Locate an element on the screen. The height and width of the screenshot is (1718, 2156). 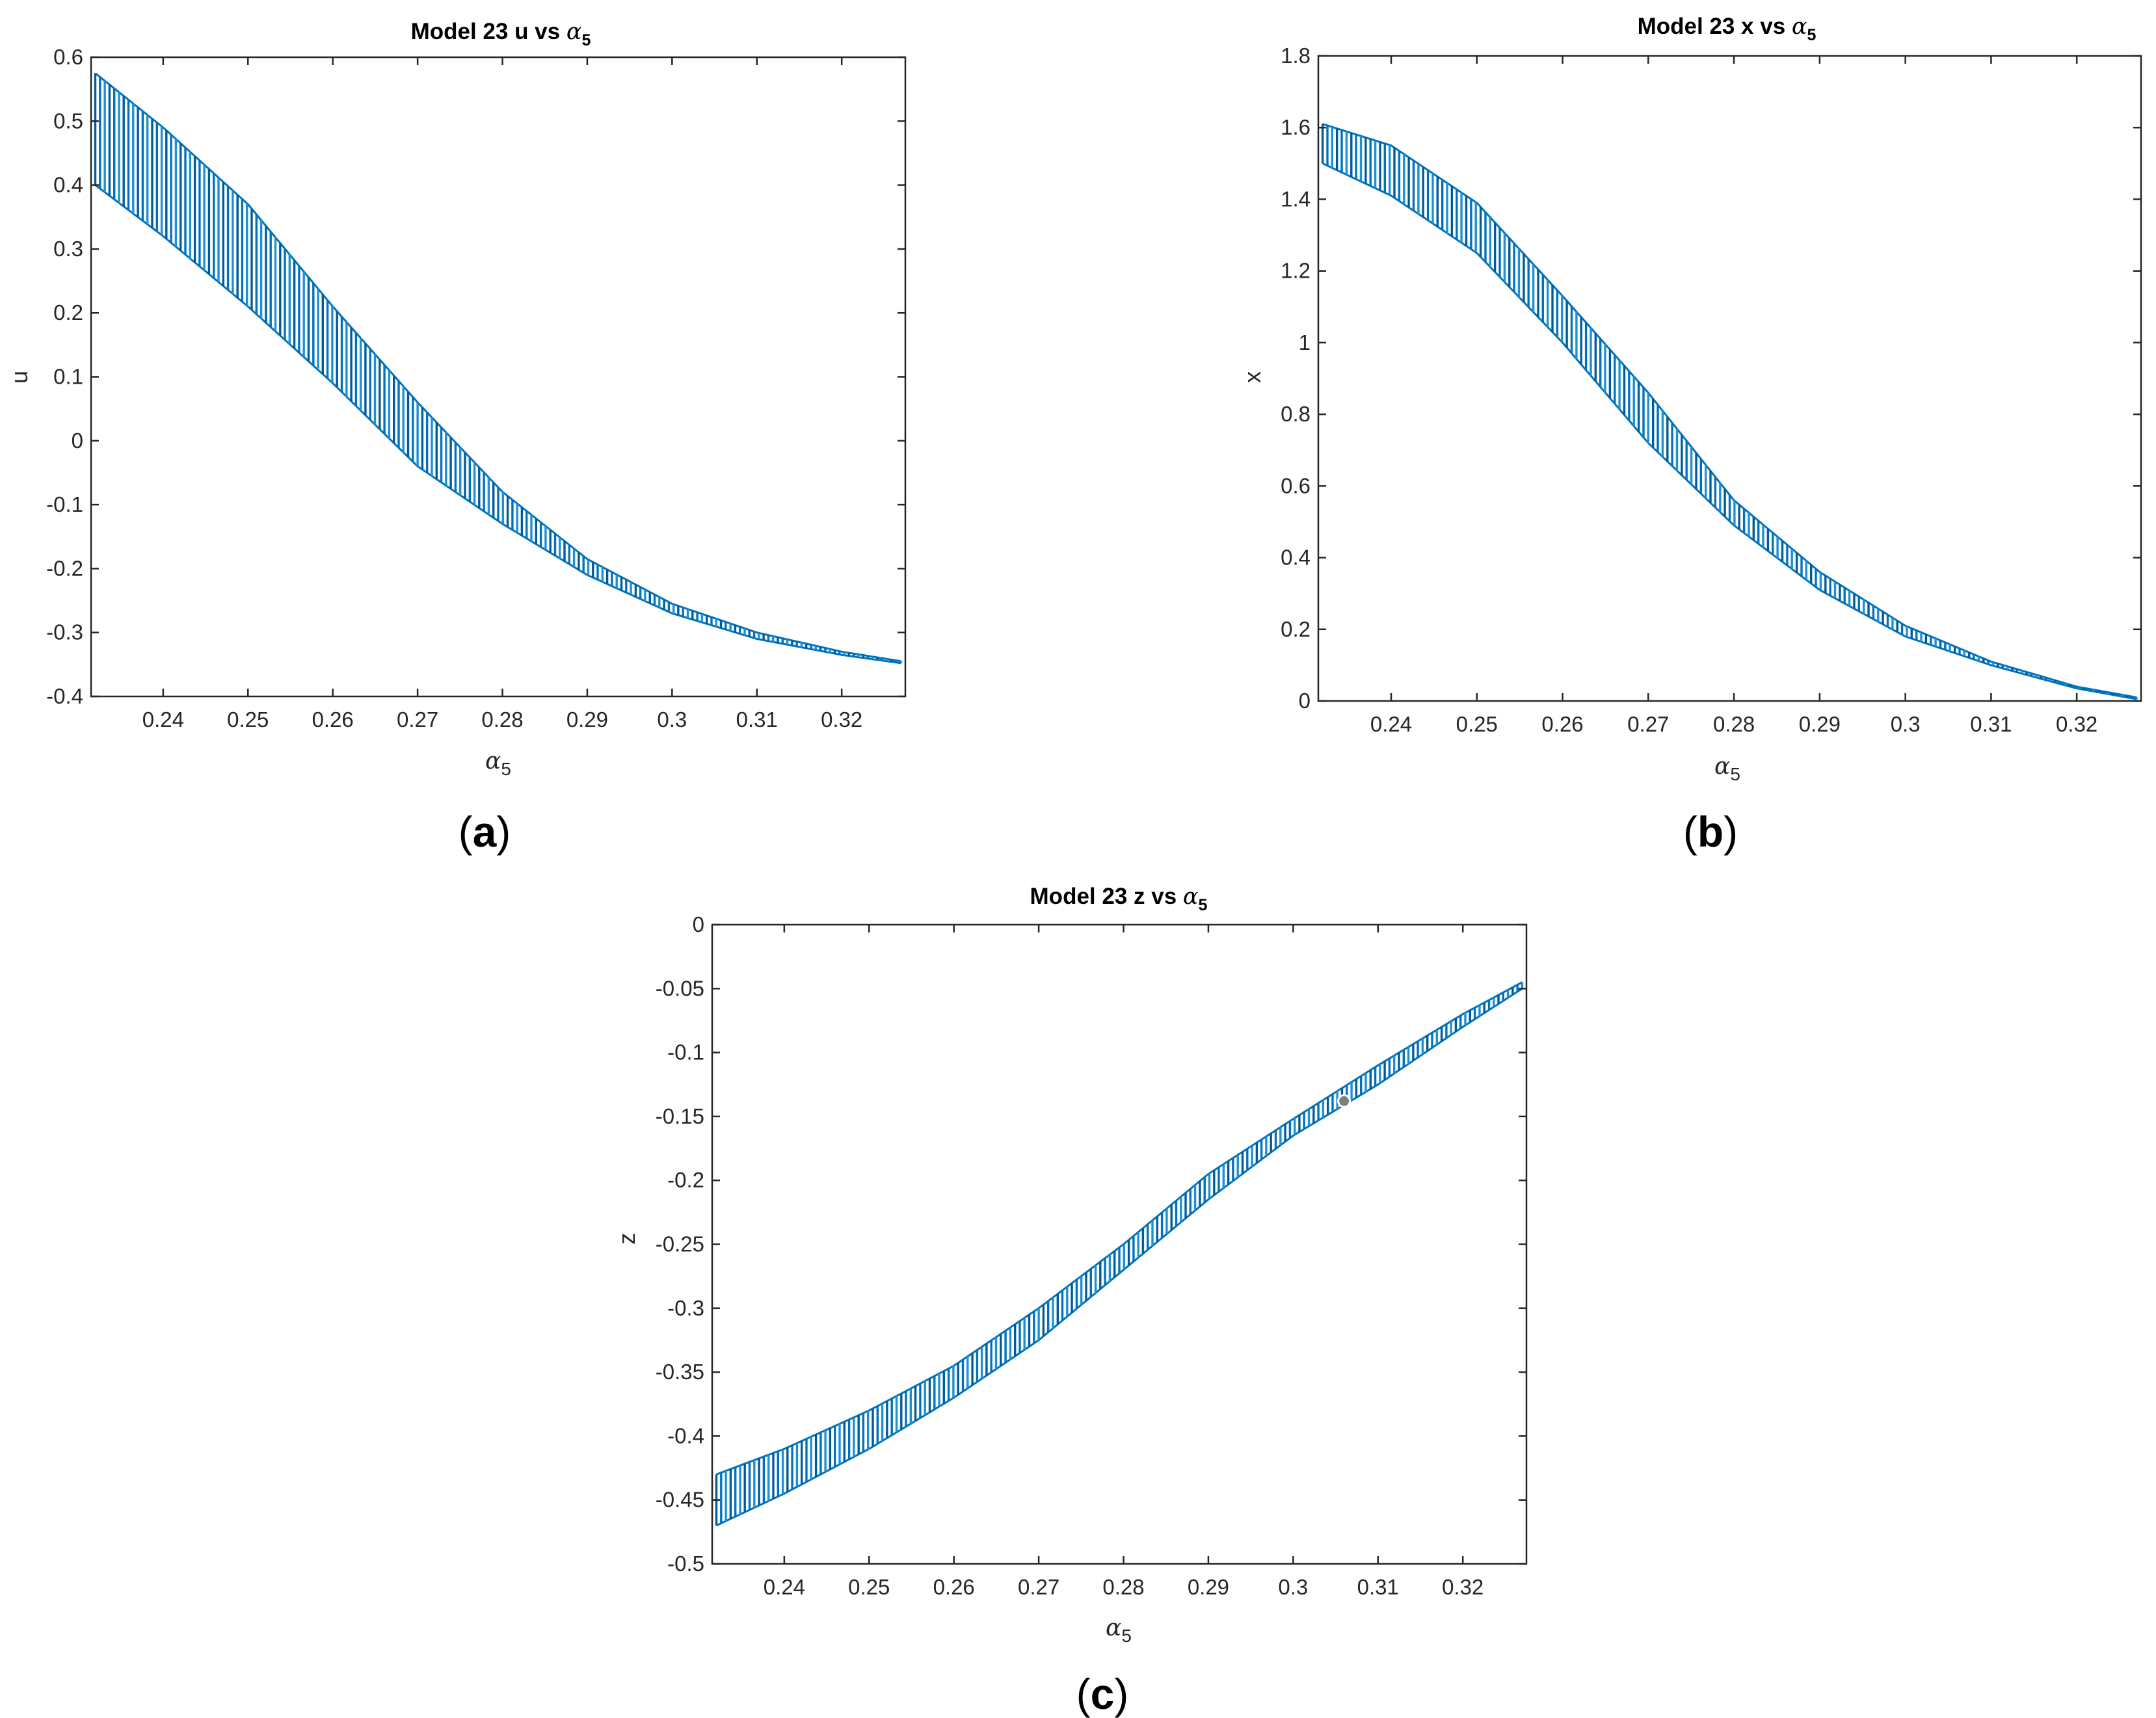
chart-c-ytick-label: -0.35 is located at coordinates (680, 1372).